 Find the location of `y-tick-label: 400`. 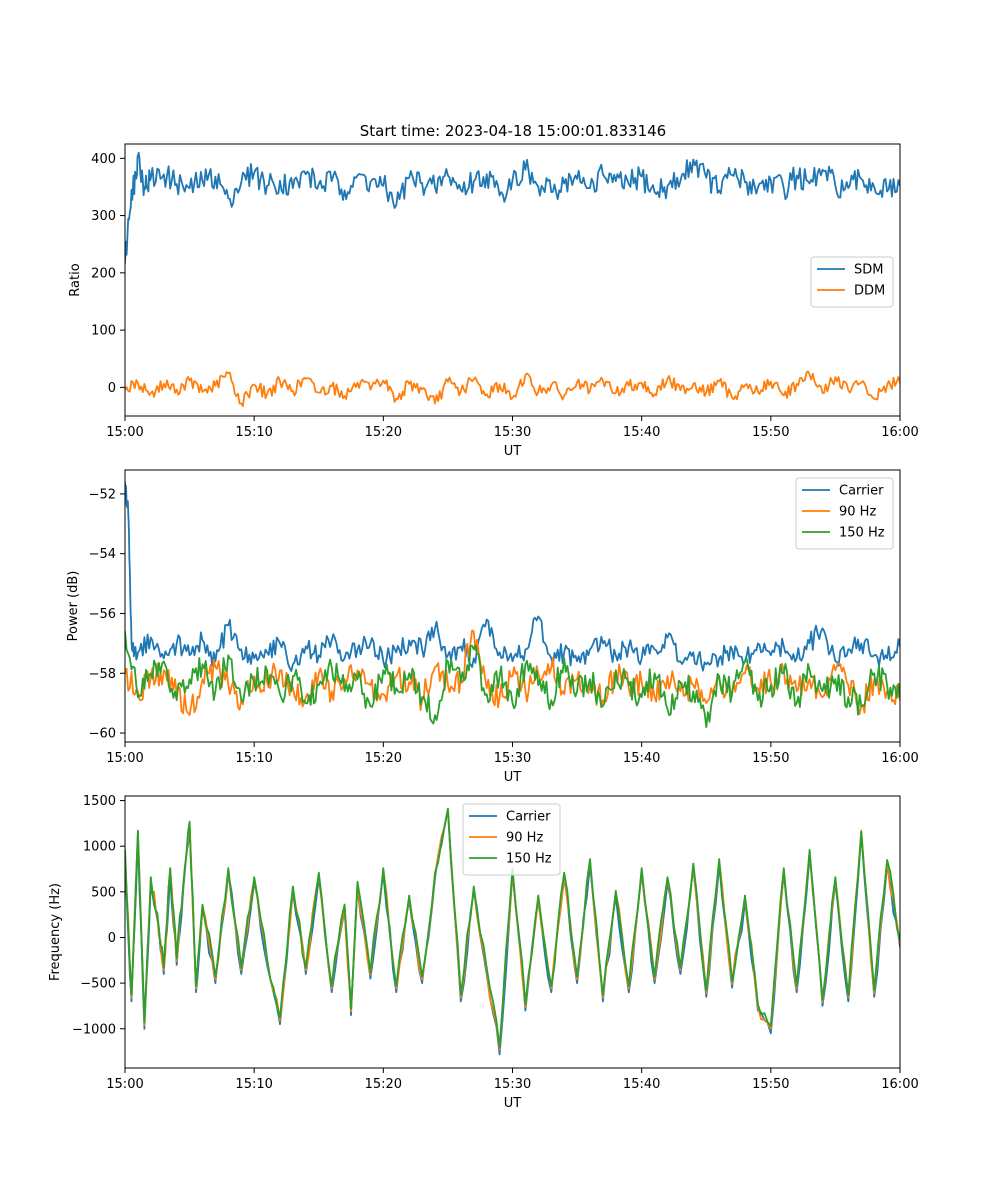

y-tick-label: 400 is located at coordinates (103, 159).